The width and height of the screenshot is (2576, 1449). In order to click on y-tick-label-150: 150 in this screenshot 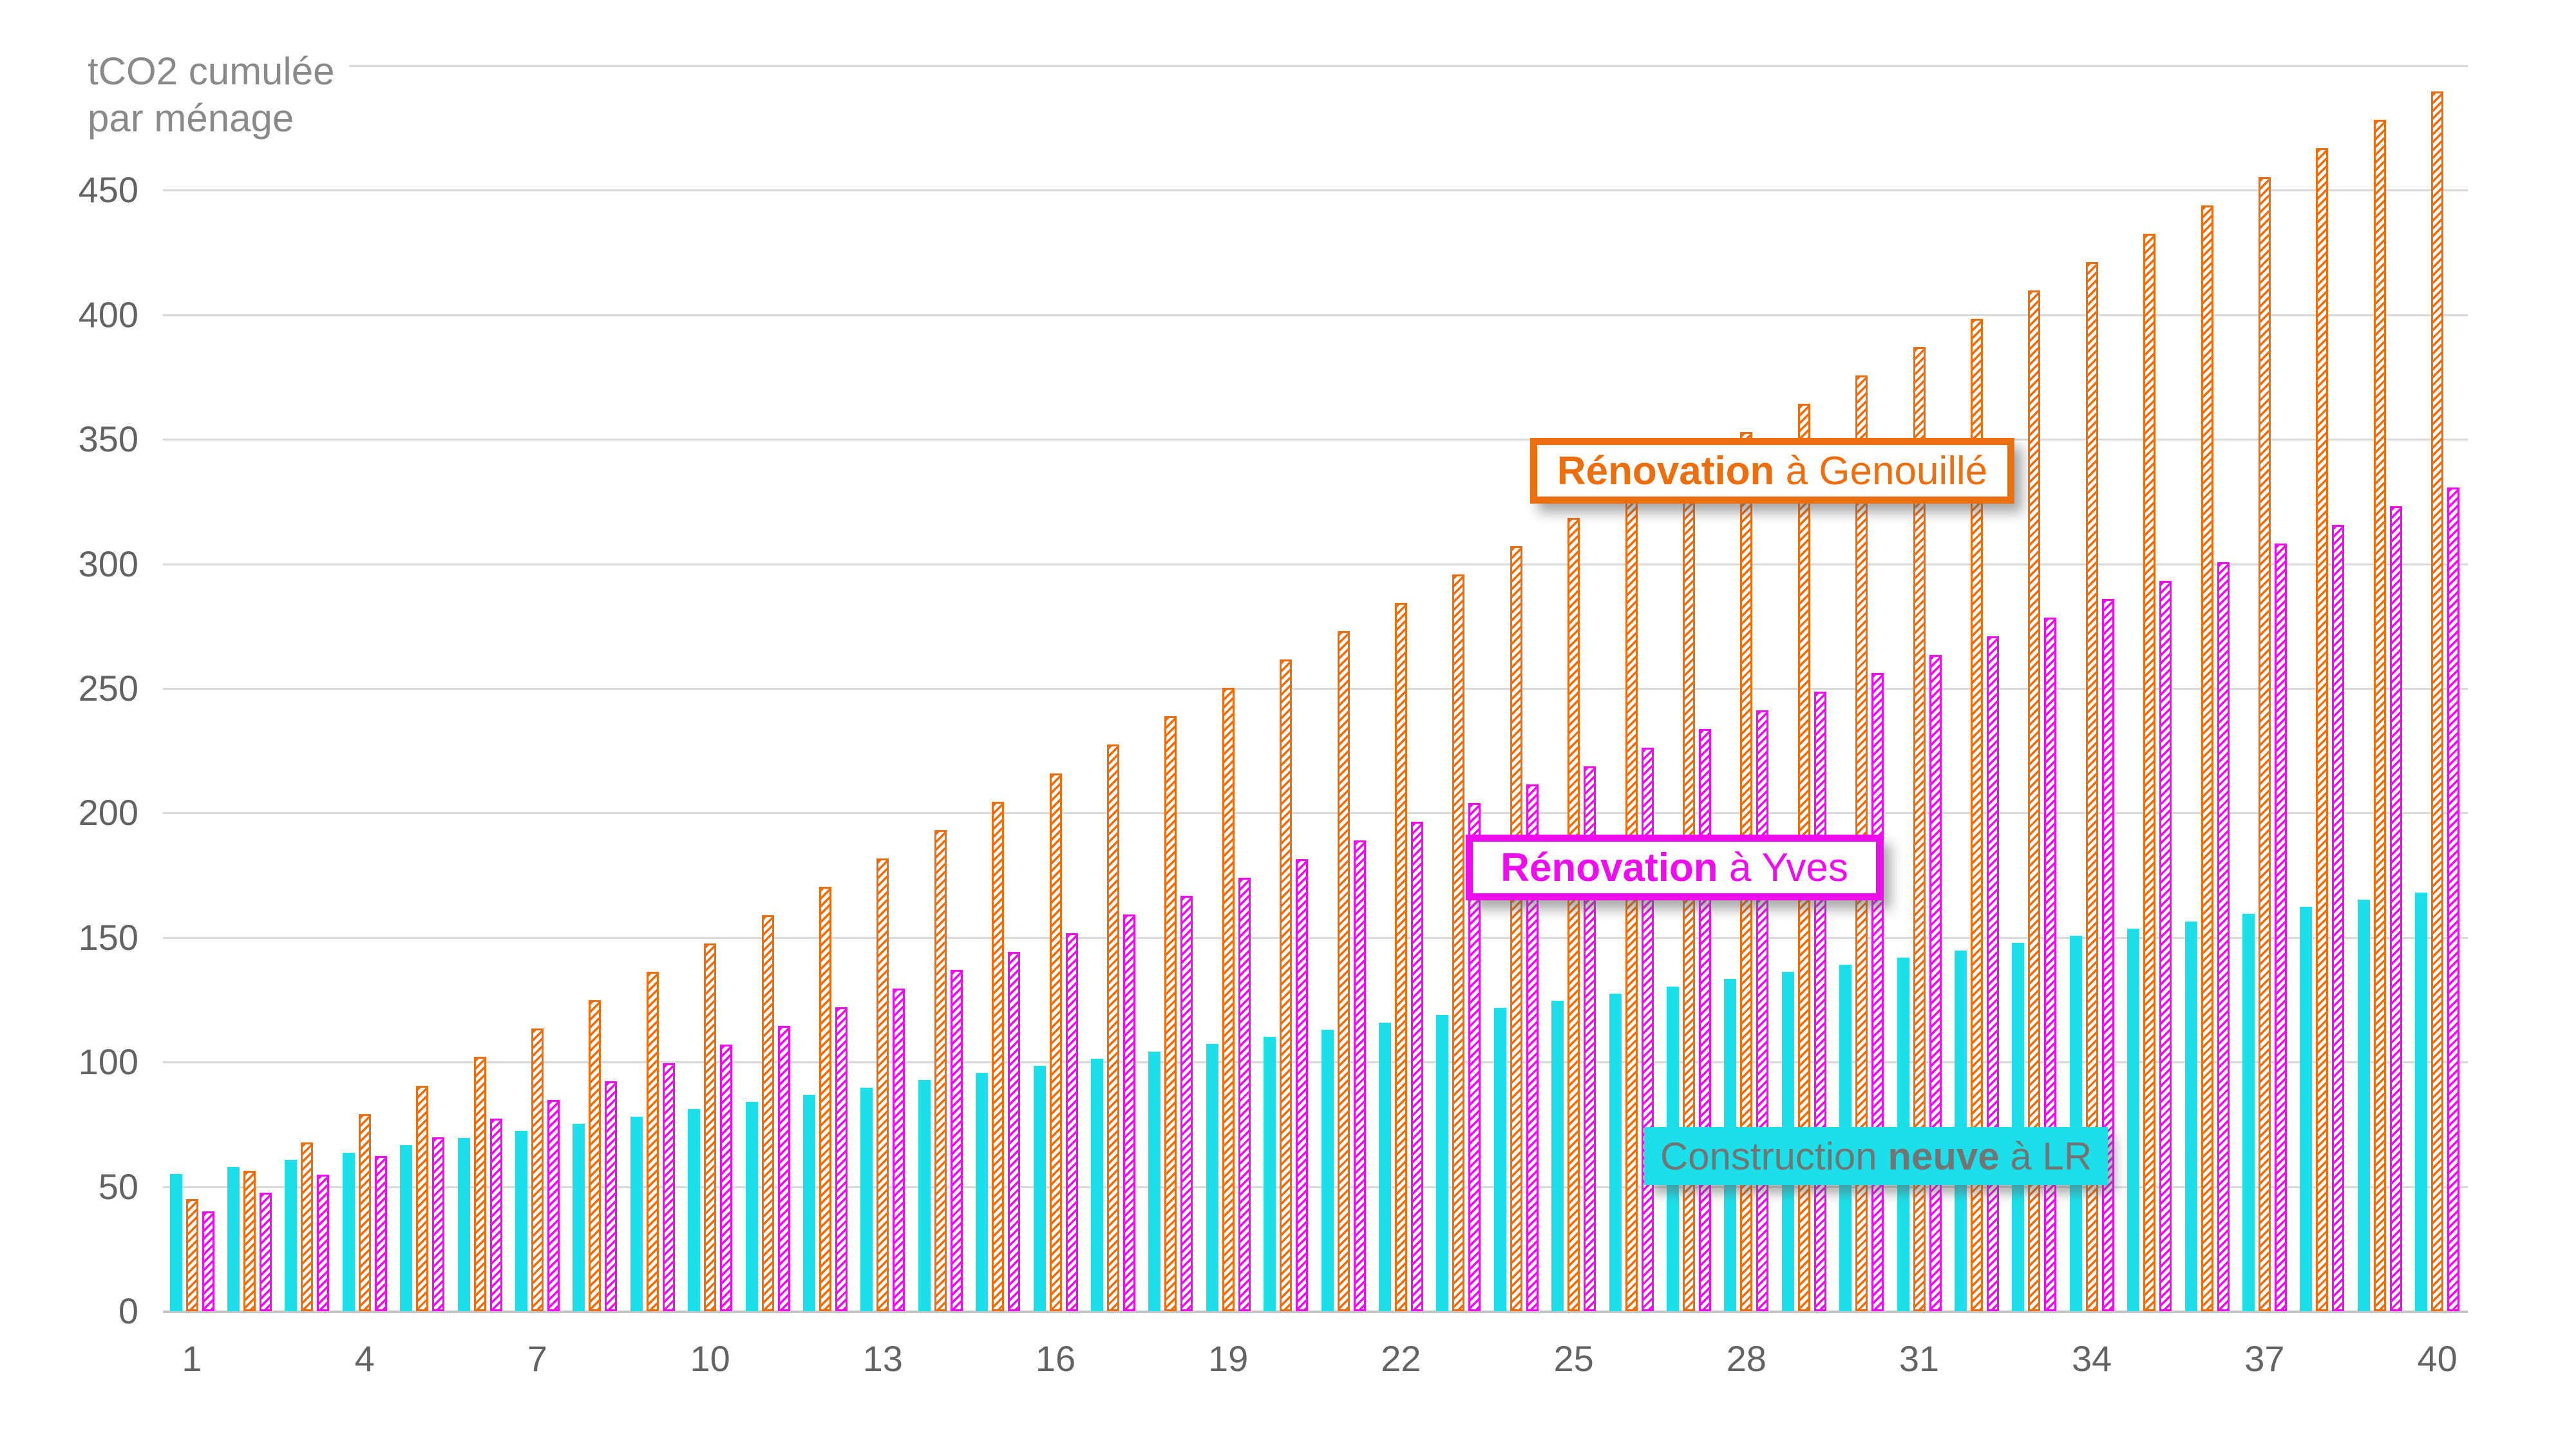, I will do `click(108, 937)`.